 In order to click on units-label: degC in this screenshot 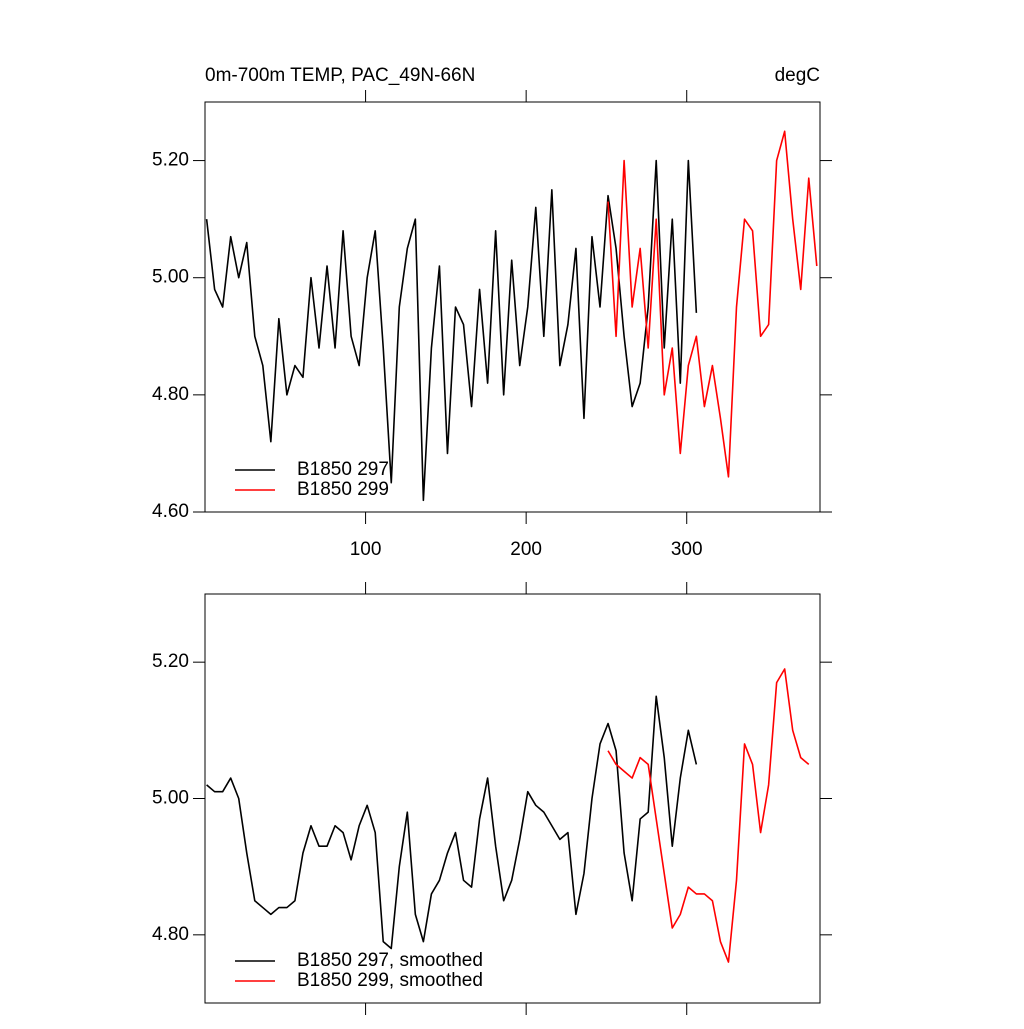, I will do `click(797, 75)`.